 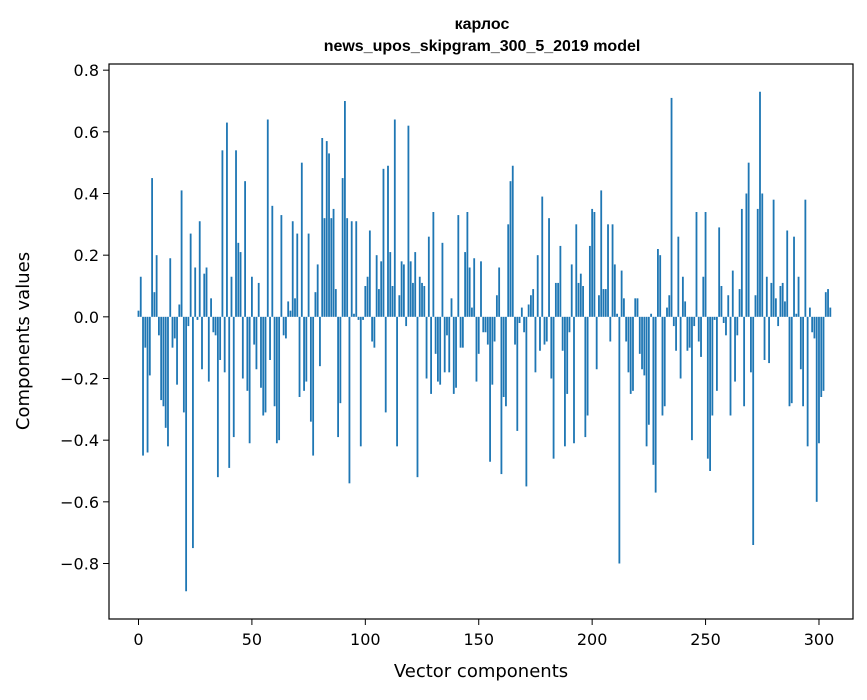 I want to click on x-tick-label: 50, so click(x=252, y=639).